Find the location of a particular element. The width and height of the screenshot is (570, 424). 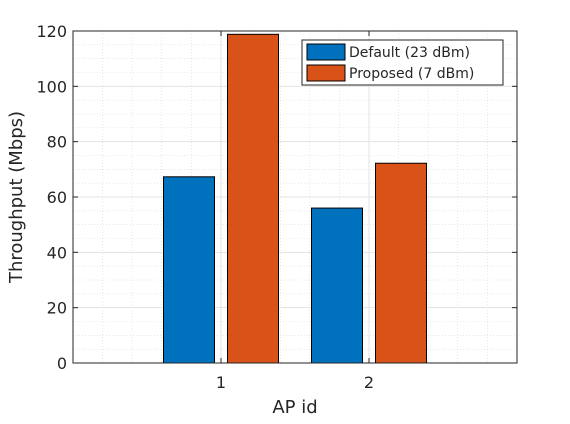

y-tick-label: 40 is located at coordinates (57, 252).